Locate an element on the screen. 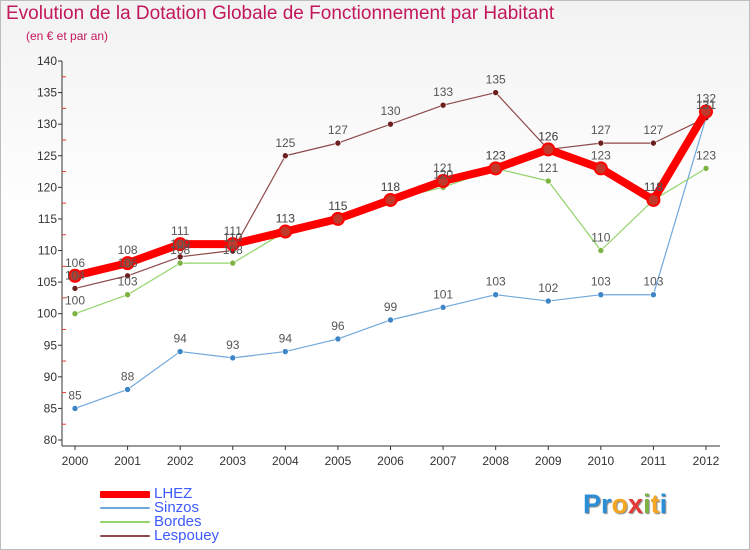 The width and height of the screenshot is (750, 550). data-label-sinzos: 99 is located at coordinates (391, 307).